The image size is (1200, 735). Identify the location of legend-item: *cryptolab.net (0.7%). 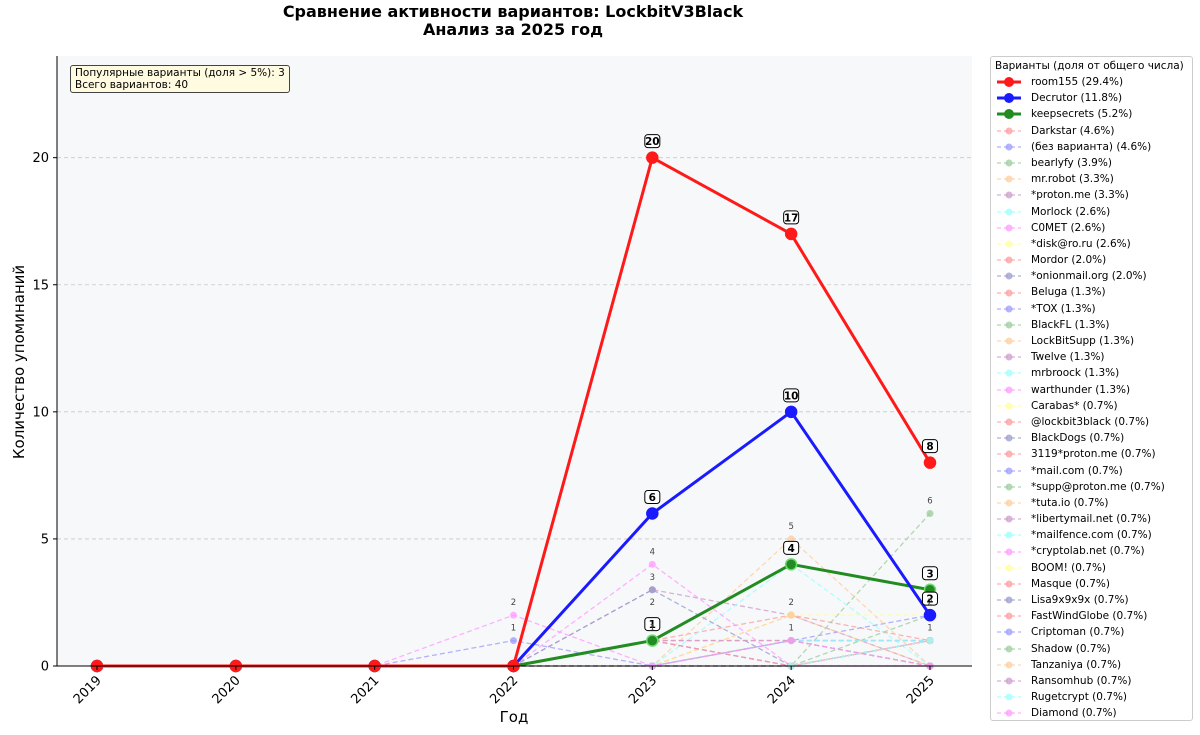
(1093, 551).